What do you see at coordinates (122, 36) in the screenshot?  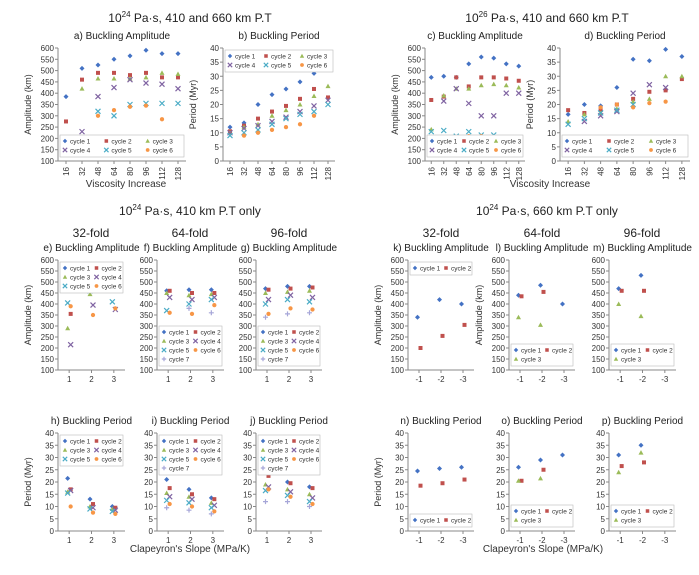 I see `chart-title: a) Buckling Amplitude` at bounding box center [122, 36].